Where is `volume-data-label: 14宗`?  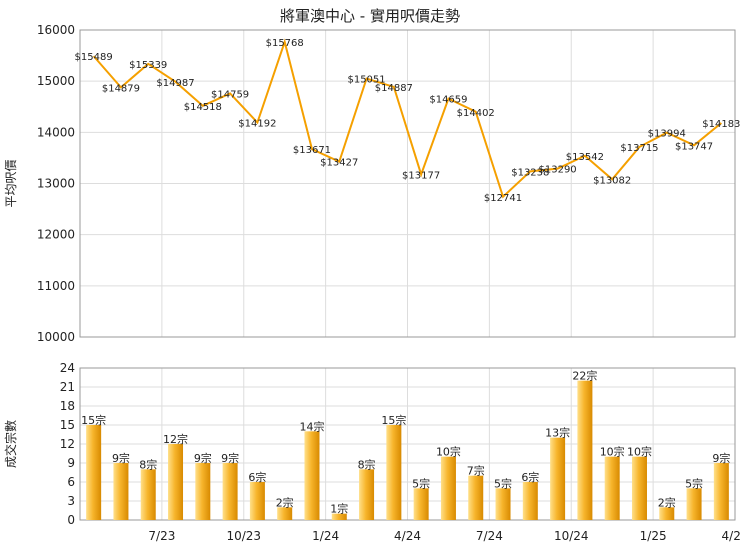 volume-data-label: 14宗 is located at coordinates (311, 426).